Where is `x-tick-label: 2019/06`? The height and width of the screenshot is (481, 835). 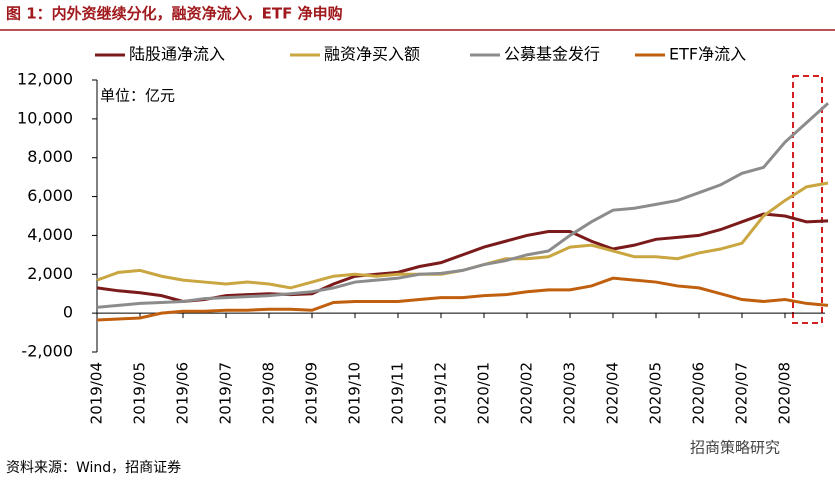
x-tick-label: 2019/06 is located at coordinates (183, 393).